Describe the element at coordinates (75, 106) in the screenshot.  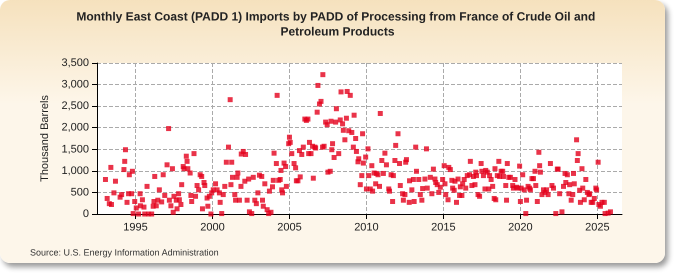
I see `y-tick-label: 2,500` at that location.